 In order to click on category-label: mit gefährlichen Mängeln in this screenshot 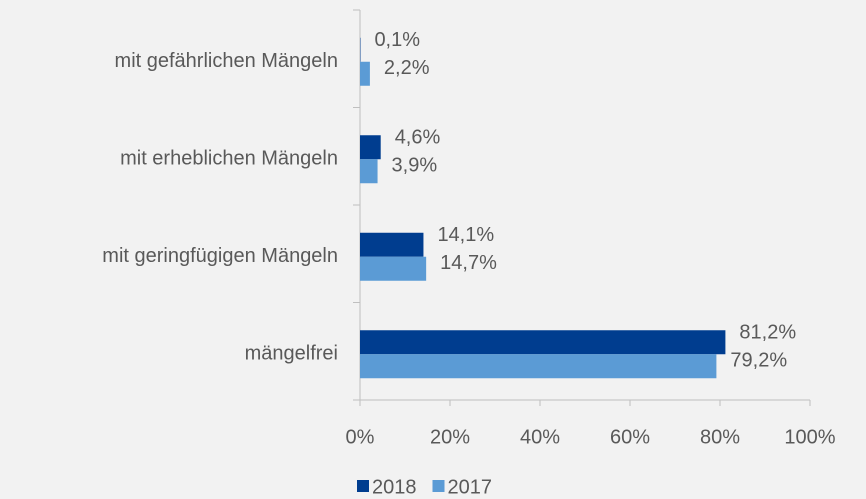, I will do `click(226, 61)`.